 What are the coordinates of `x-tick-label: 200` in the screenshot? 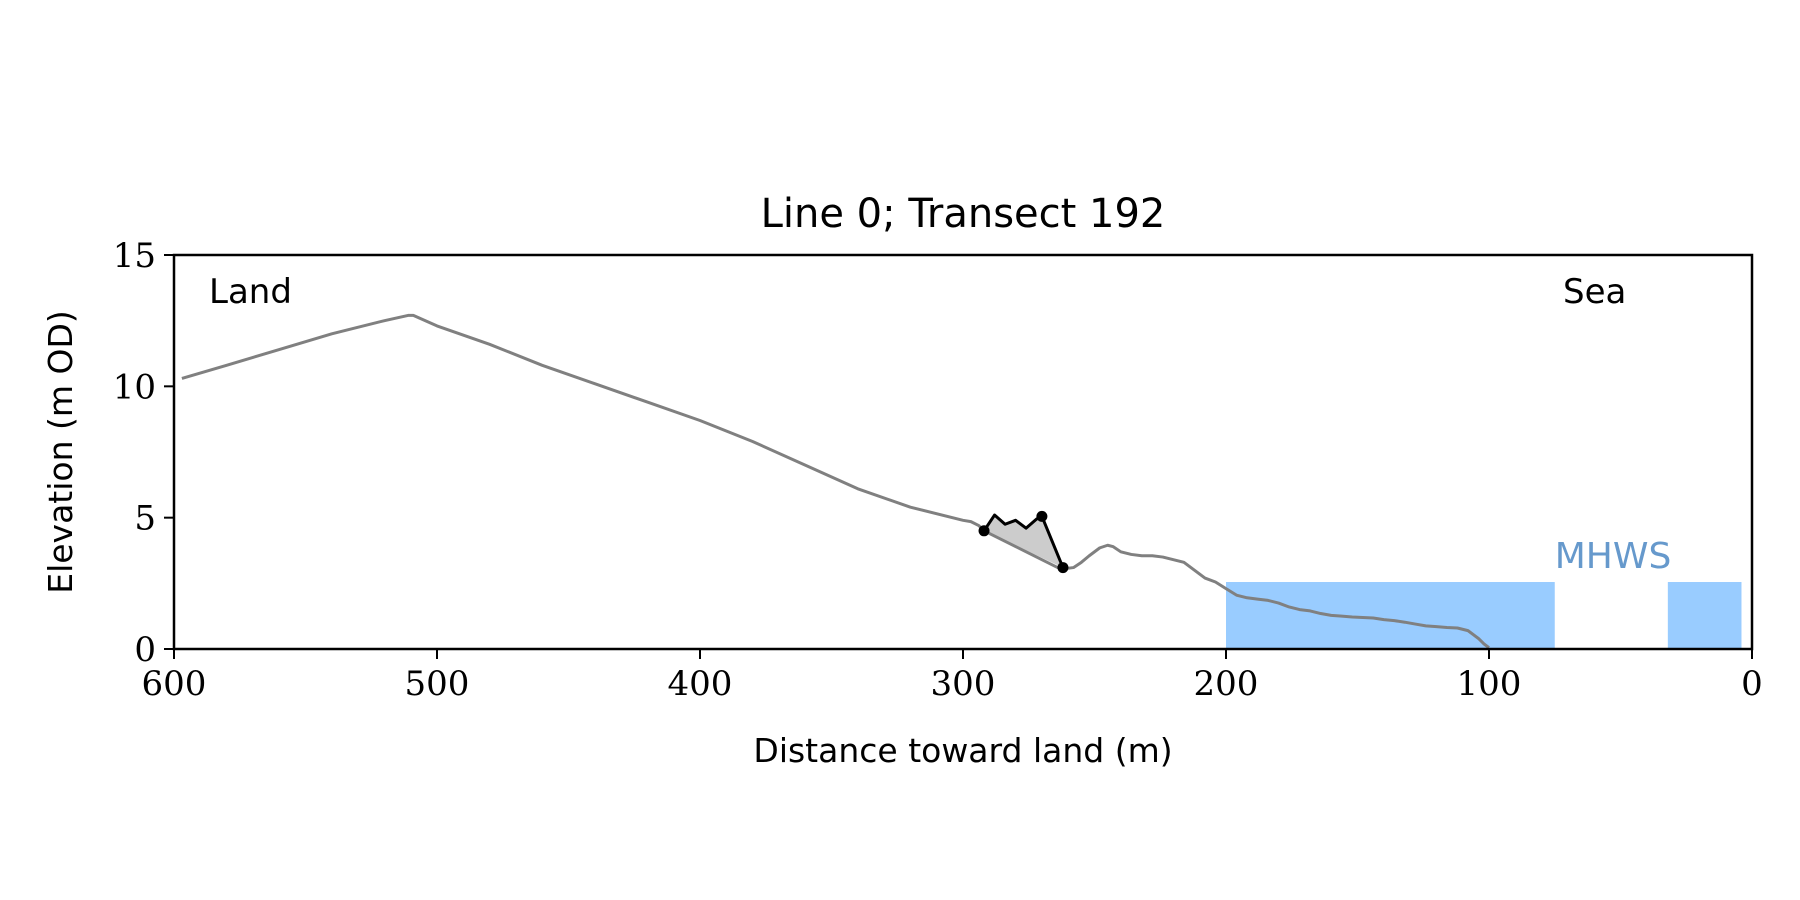 It's located at (1226, 684).